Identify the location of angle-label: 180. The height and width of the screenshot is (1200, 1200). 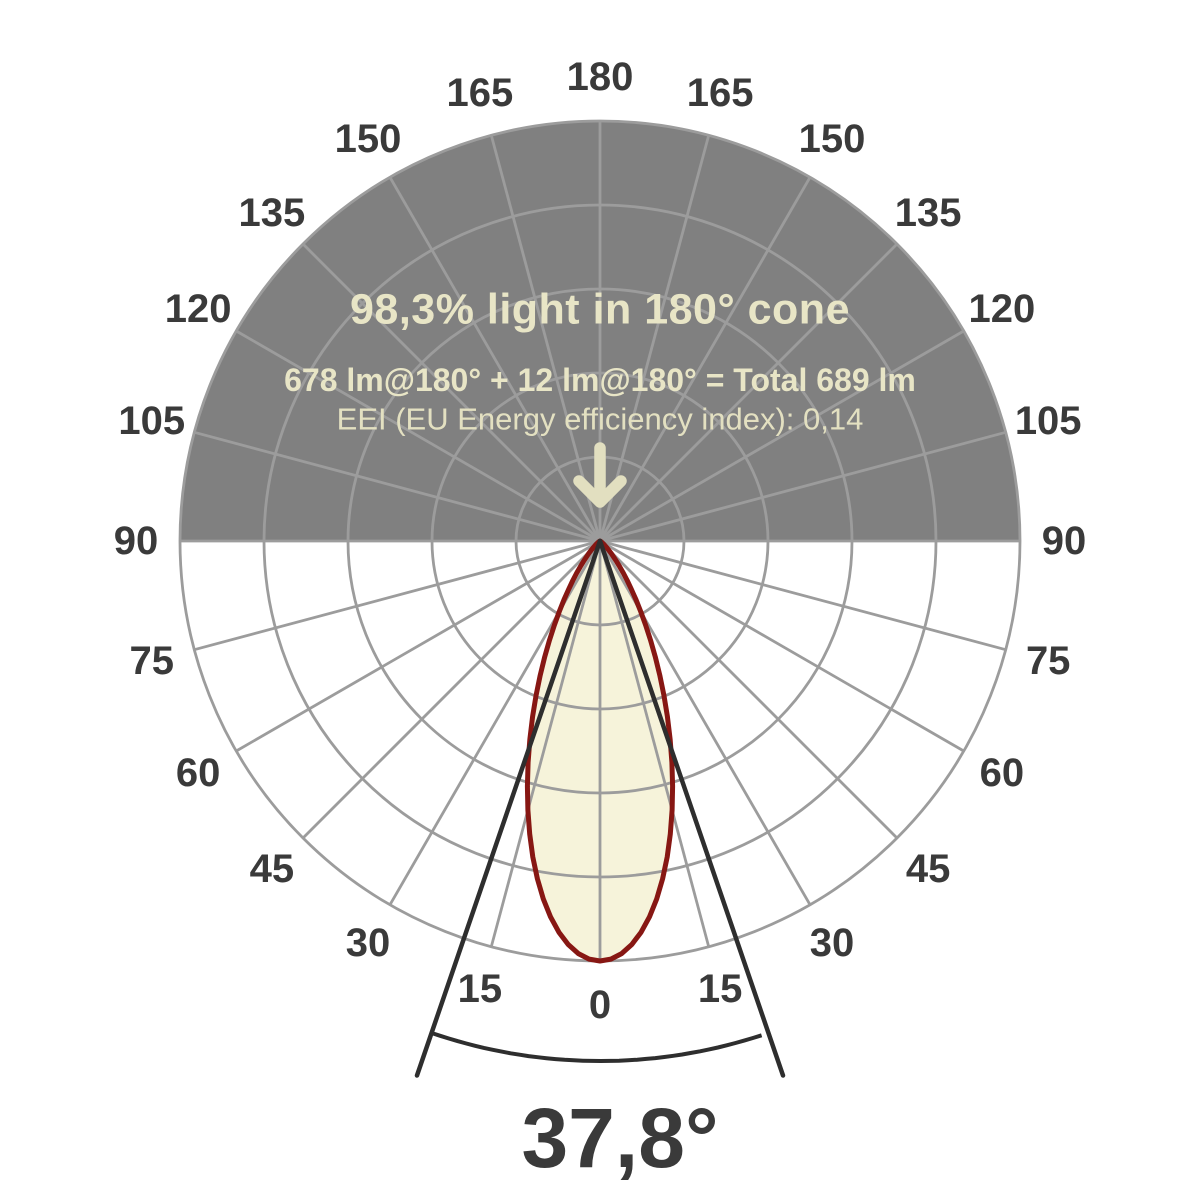
(600, 77).